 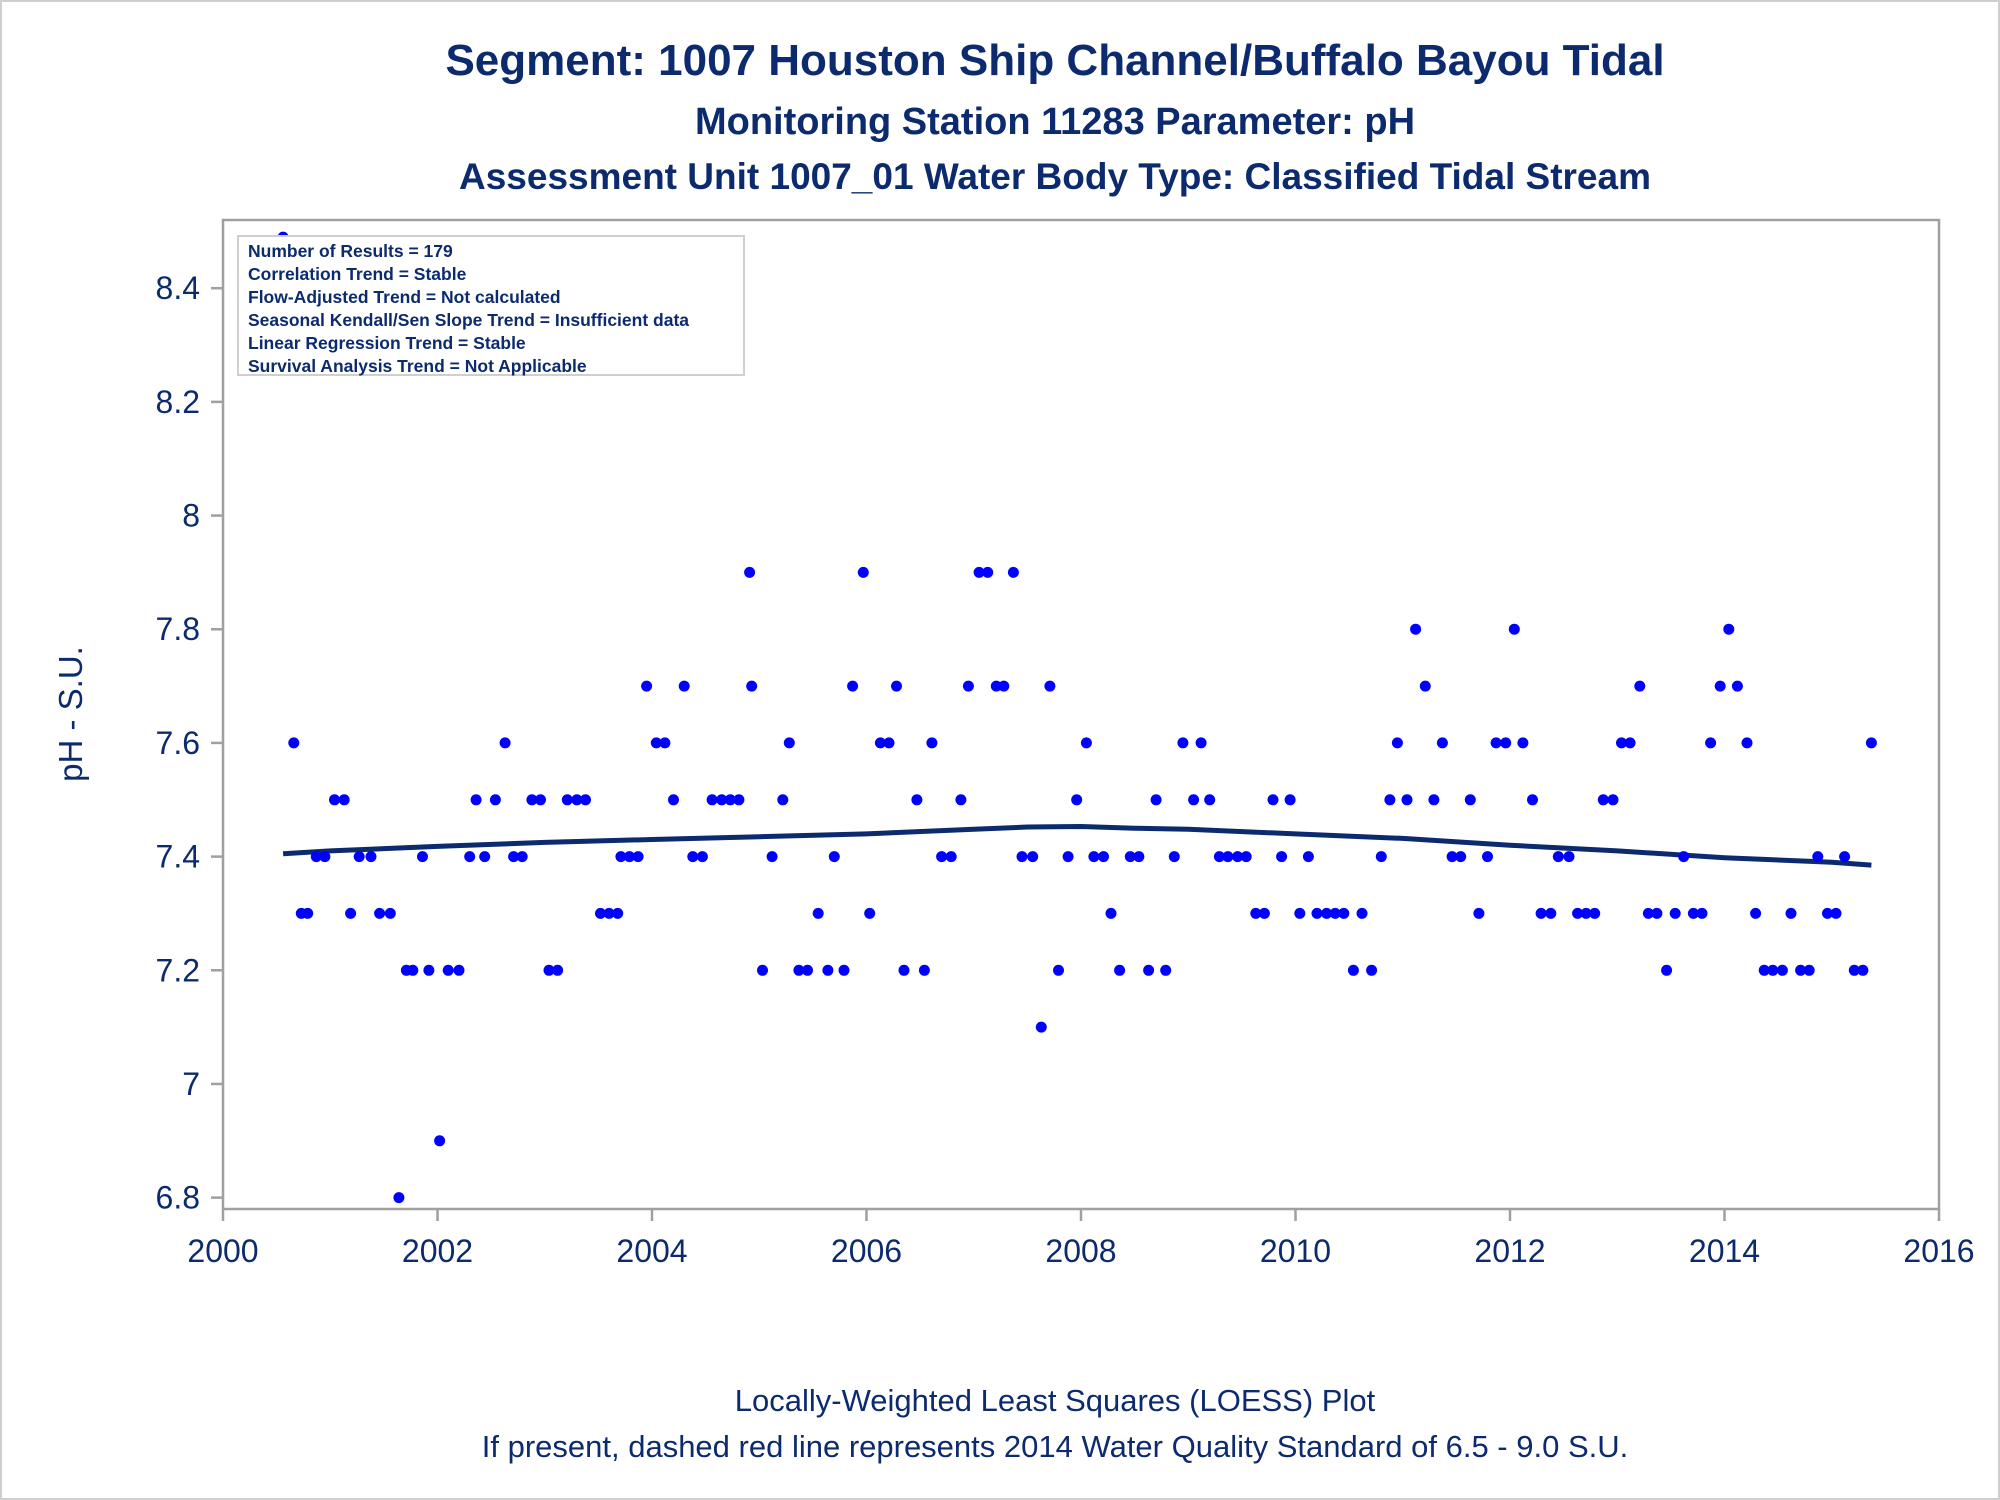 What do you see at coordinates (1509, 1251) in the screenshot?
I see `x-tick-label: 2012` at bounding box center [1509, 1251].